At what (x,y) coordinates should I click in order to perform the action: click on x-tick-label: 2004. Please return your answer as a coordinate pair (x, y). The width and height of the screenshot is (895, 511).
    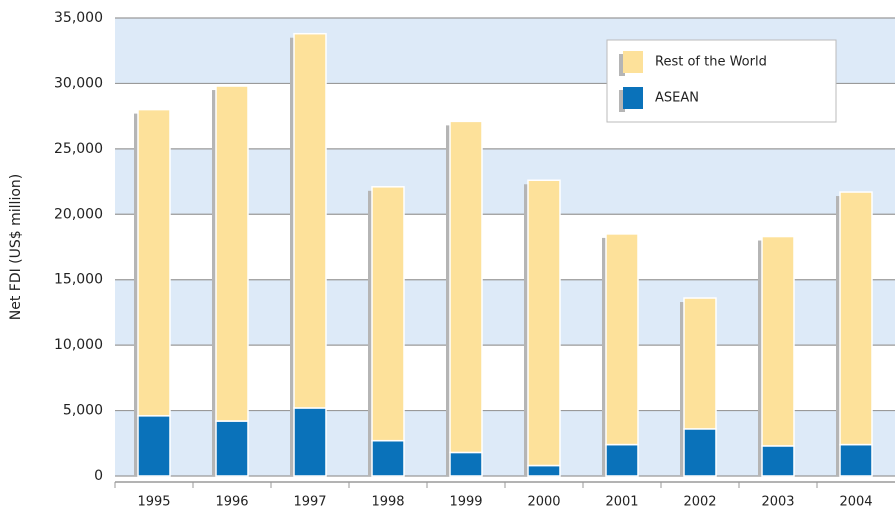
    Looking at the image, I should click on (855, 502).